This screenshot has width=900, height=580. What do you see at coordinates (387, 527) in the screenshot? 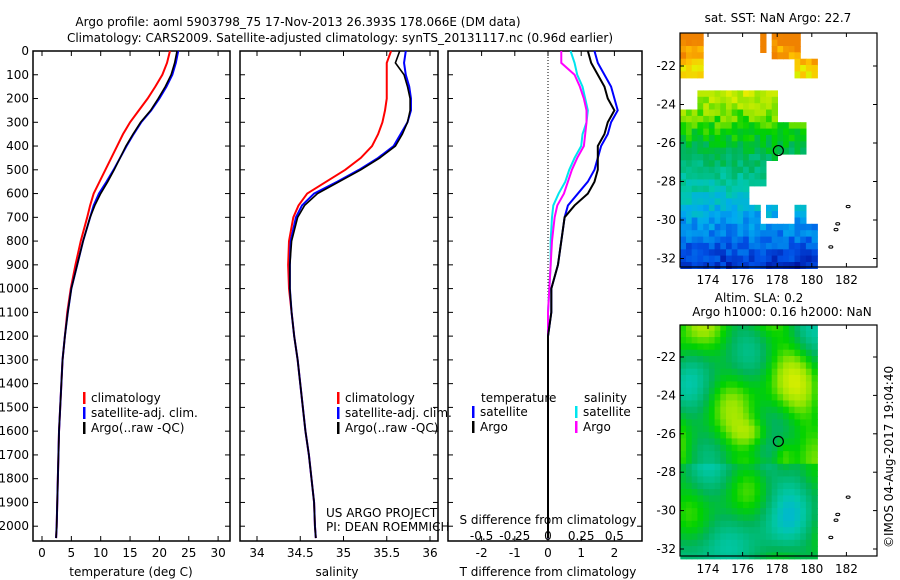
I see `pi-label: PI: DEAN ROEMMICH` at bounding box center [387, 527].